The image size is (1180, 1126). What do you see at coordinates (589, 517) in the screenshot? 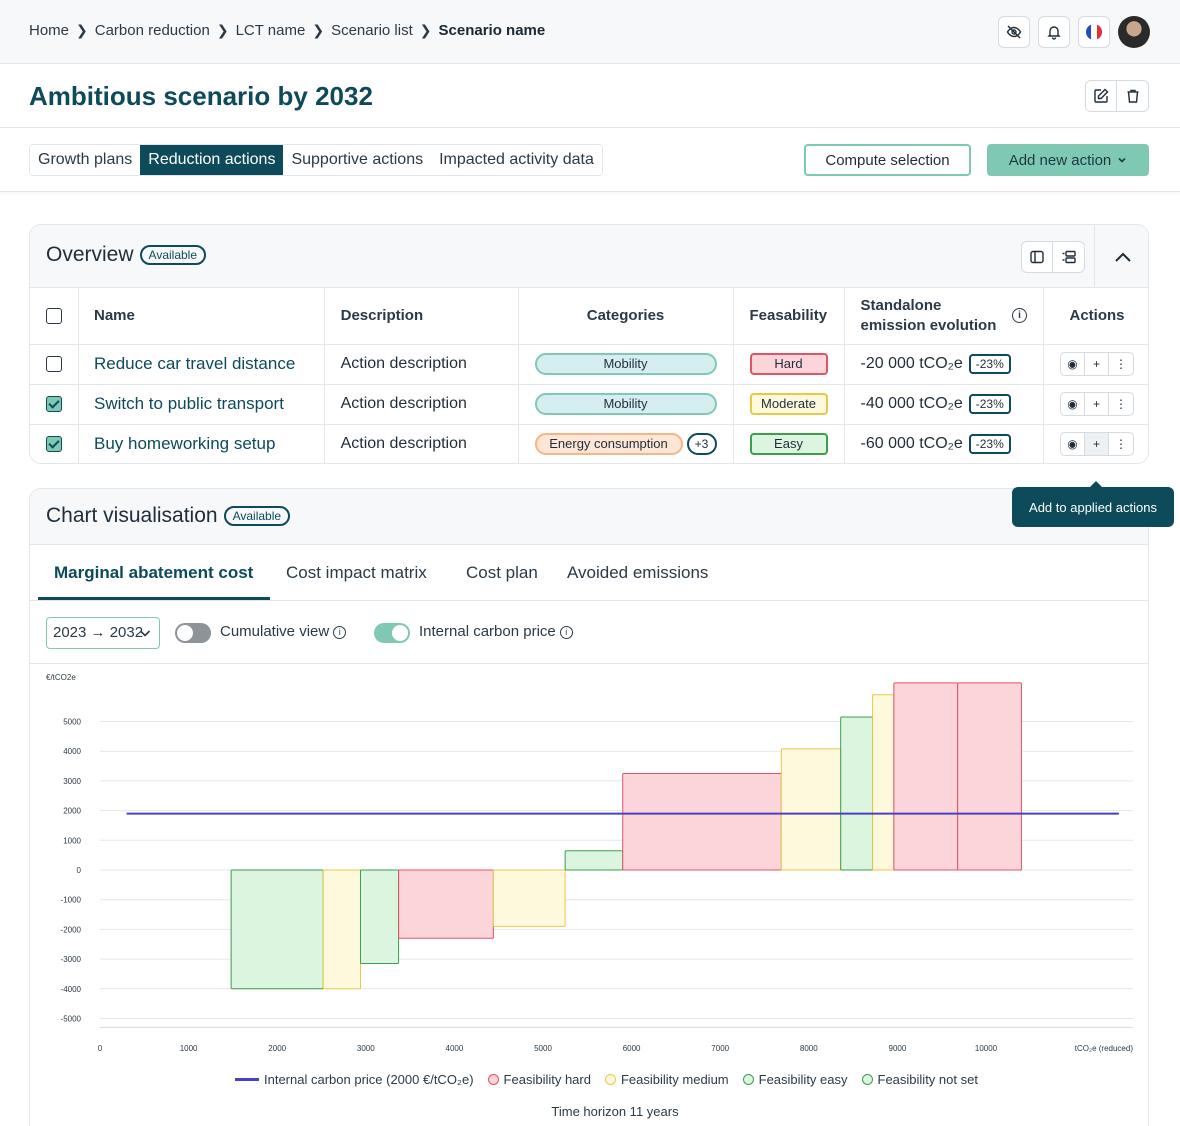
I see `chart-header: Chart visualisation Available` at bounding box center [589, 517].